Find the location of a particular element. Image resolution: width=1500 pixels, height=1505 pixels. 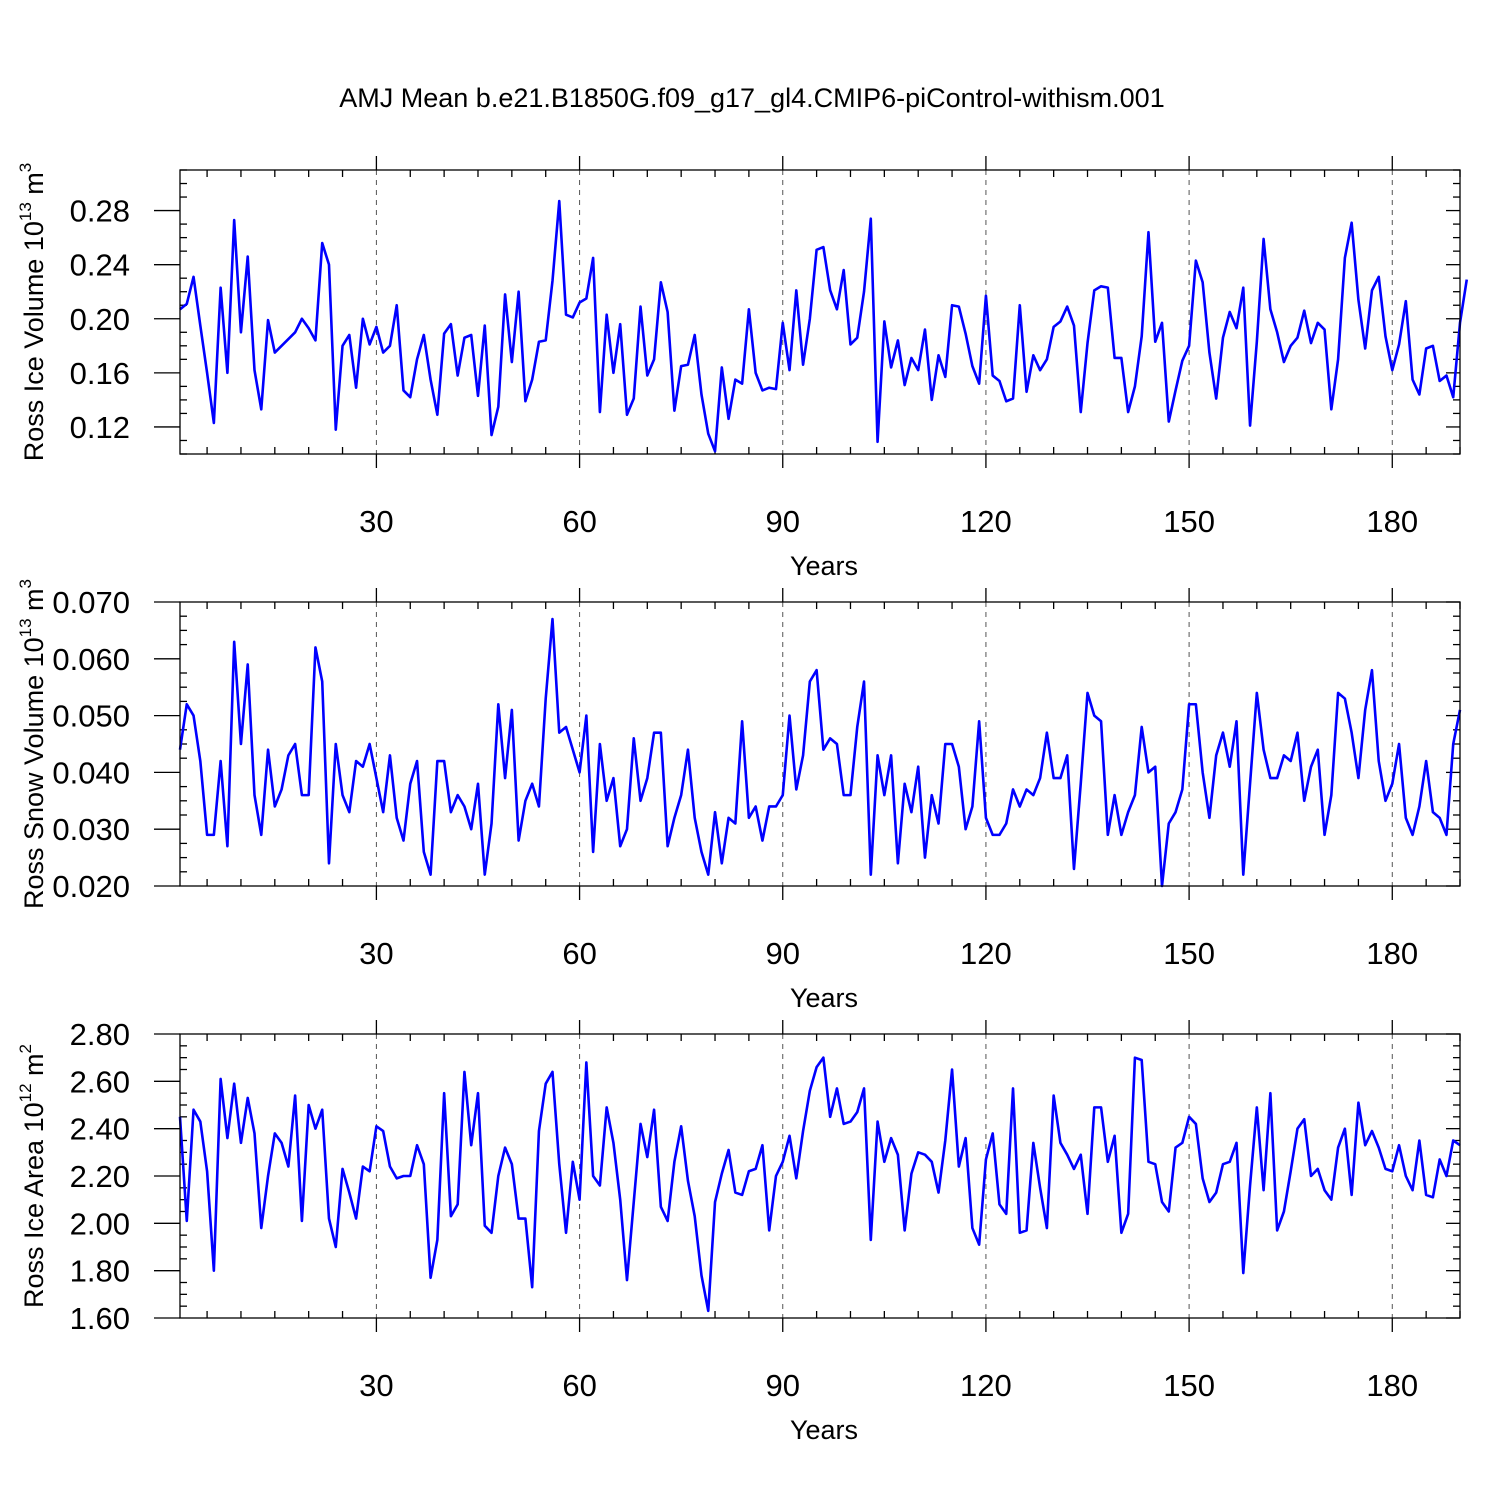

y-tick-label: 2.40 is located at coordinates (100, 1129).